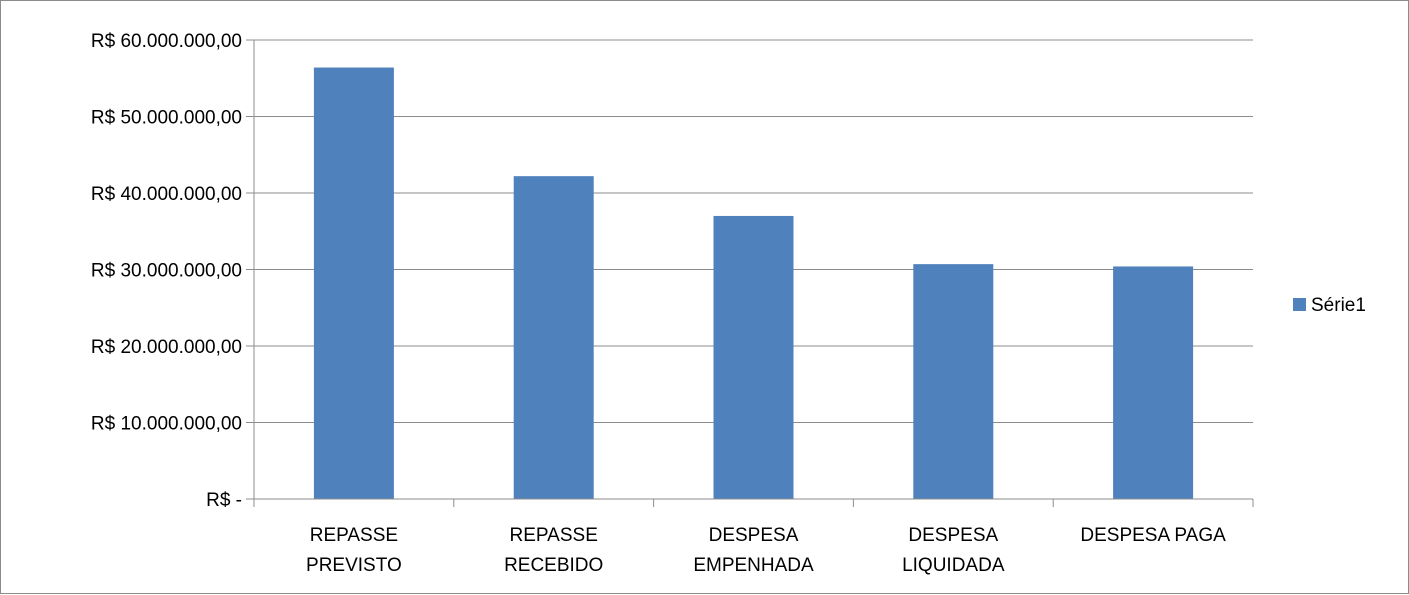 The height and width of the screenshot is (595, 1409). Describe the element at coordinates (553, 550) in the screenshot. I see `x-category-label: REPASSE RECEBIDO` at that location.